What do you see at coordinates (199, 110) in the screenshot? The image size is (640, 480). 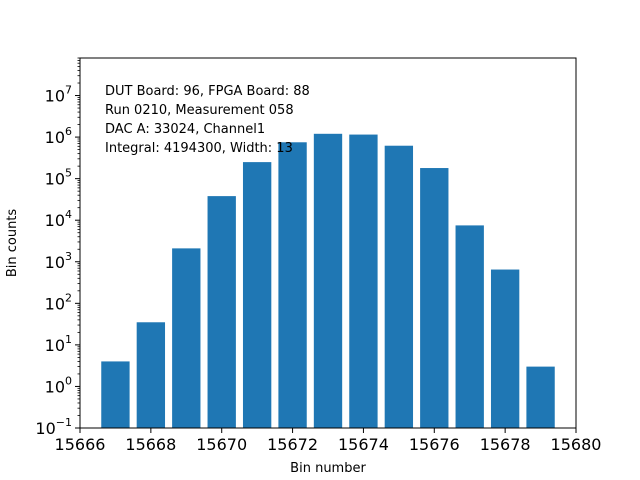 I see `annotation-line: Run 0210, Measurement 058` at bounding box center [199, 110].